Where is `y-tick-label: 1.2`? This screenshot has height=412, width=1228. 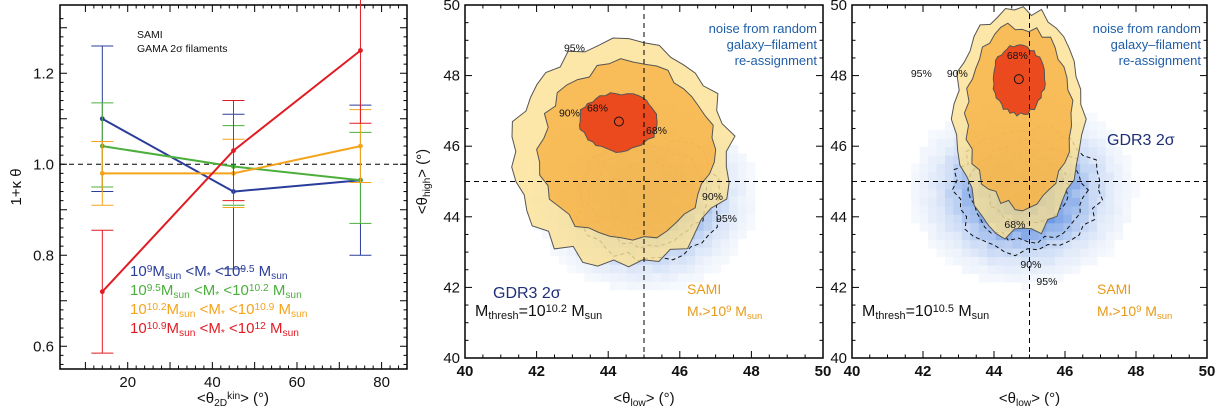
y-tick-label: 1.2 is located at coordinates (43, 73).